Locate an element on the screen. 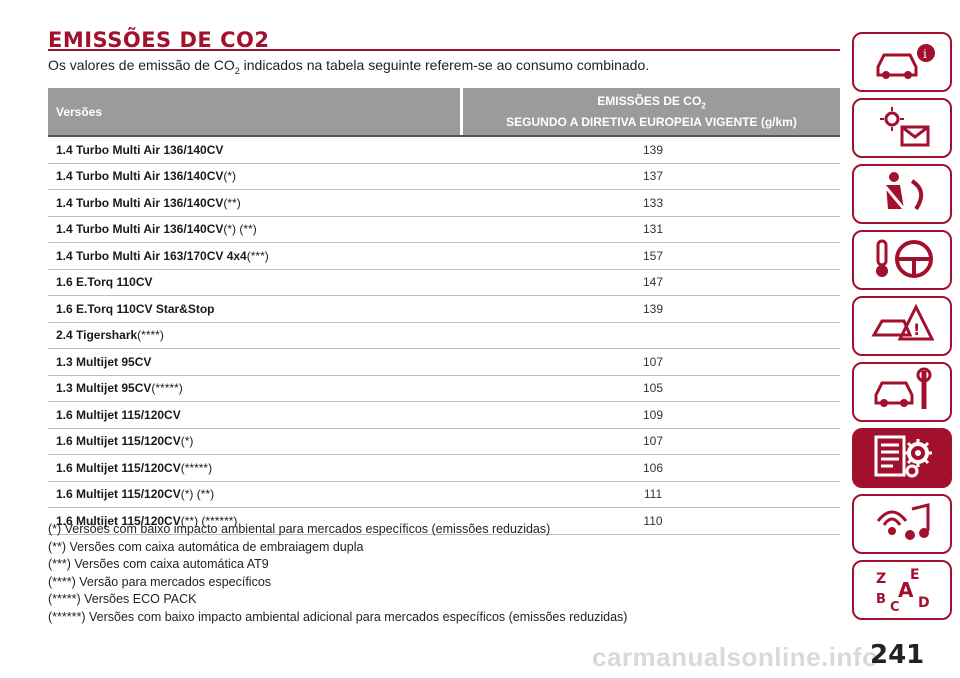  emission-value: 111 is located at coordinates (653, 494).